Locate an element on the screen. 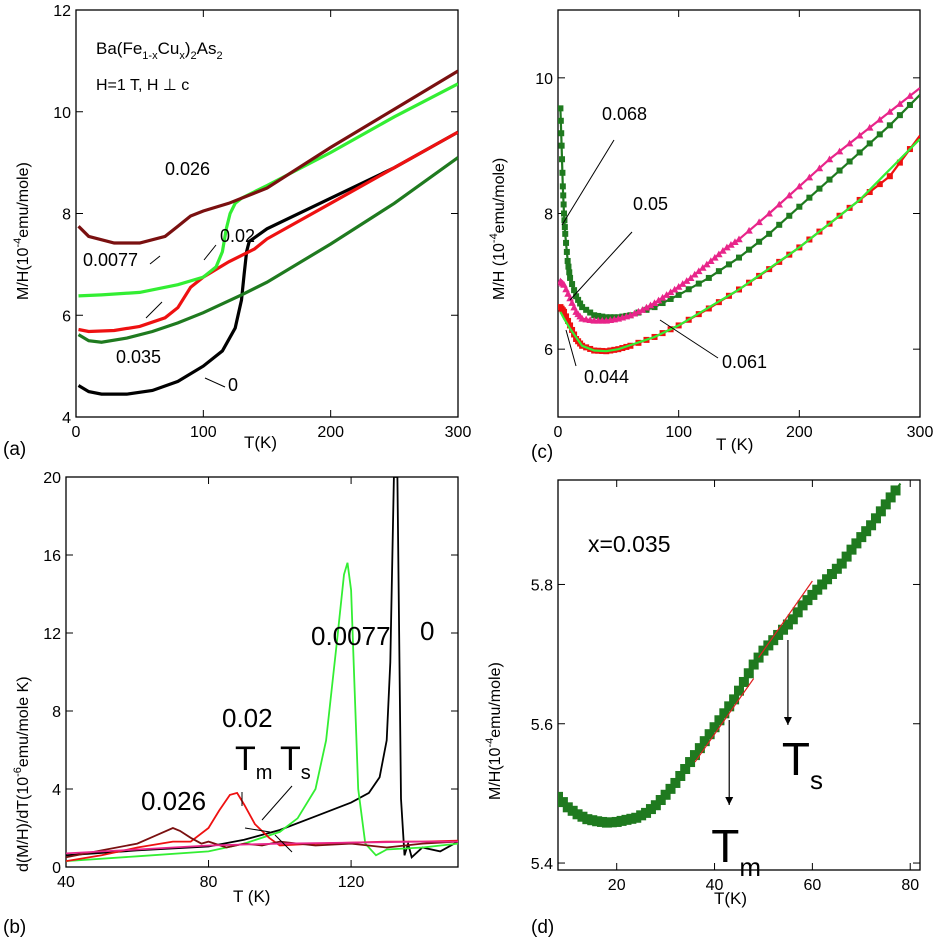 Image resolution: width=941 pixels, height=941 pixels. panel-b-xtick-label: 80 is located at coordinates (209, 882).